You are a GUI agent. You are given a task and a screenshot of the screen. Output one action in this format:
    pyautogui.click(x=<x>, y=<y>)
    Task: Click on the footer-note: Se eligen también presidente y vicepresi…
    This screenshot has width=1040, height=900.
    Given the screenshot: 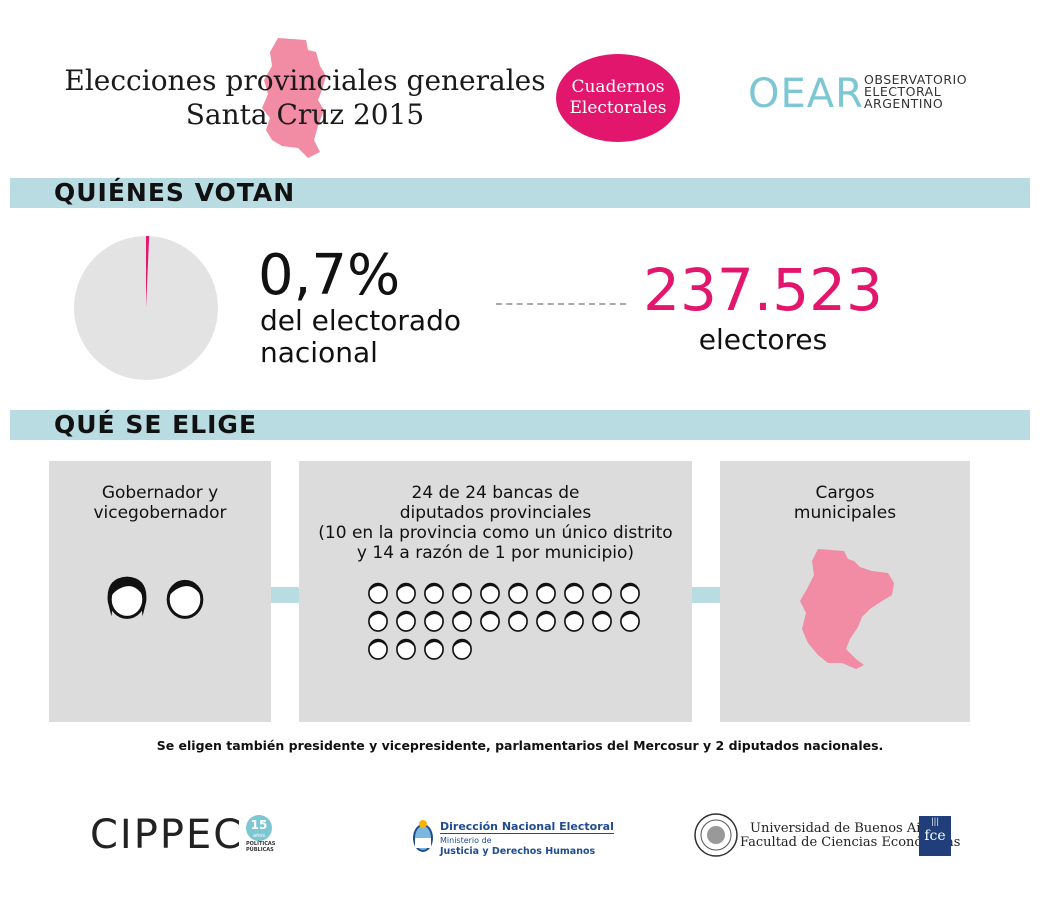 What is the action you would take?
    pyautogui.click(x=520, y=745)
    